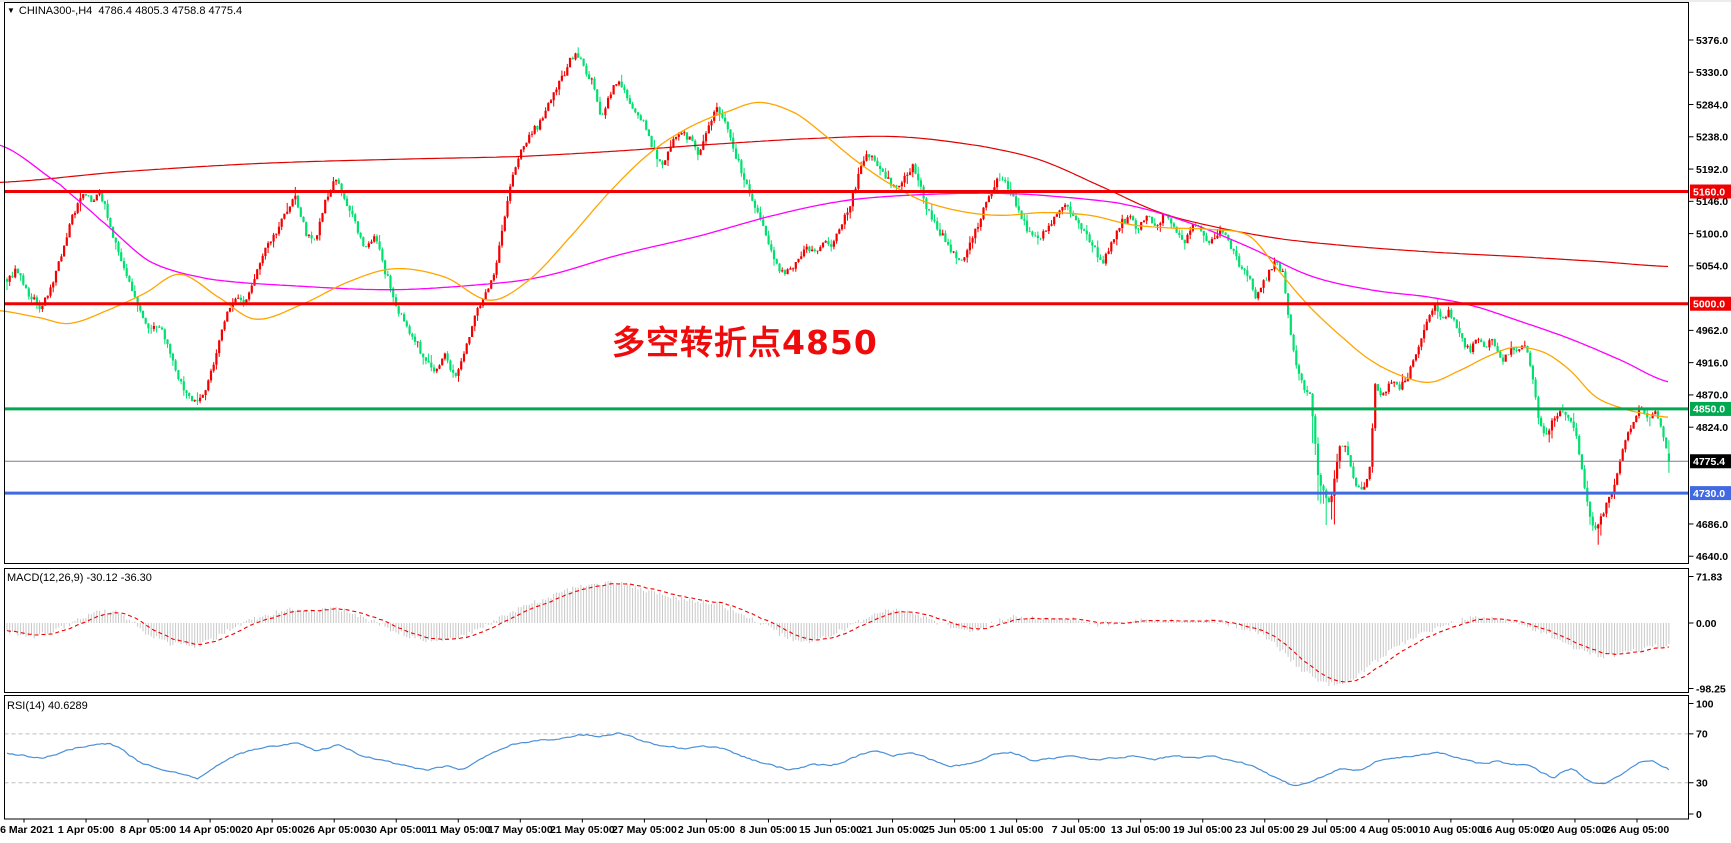  I want to click on price-badge-label: 5000.0, so click(1709, 305).